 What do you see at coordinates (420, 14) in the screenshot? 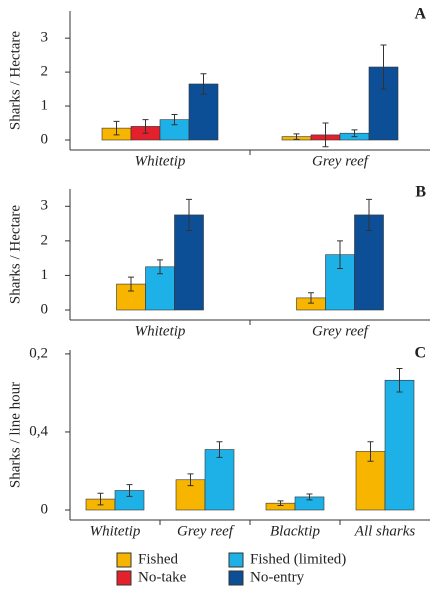
I see `panel-label: A` at bounding box center [420, 14].